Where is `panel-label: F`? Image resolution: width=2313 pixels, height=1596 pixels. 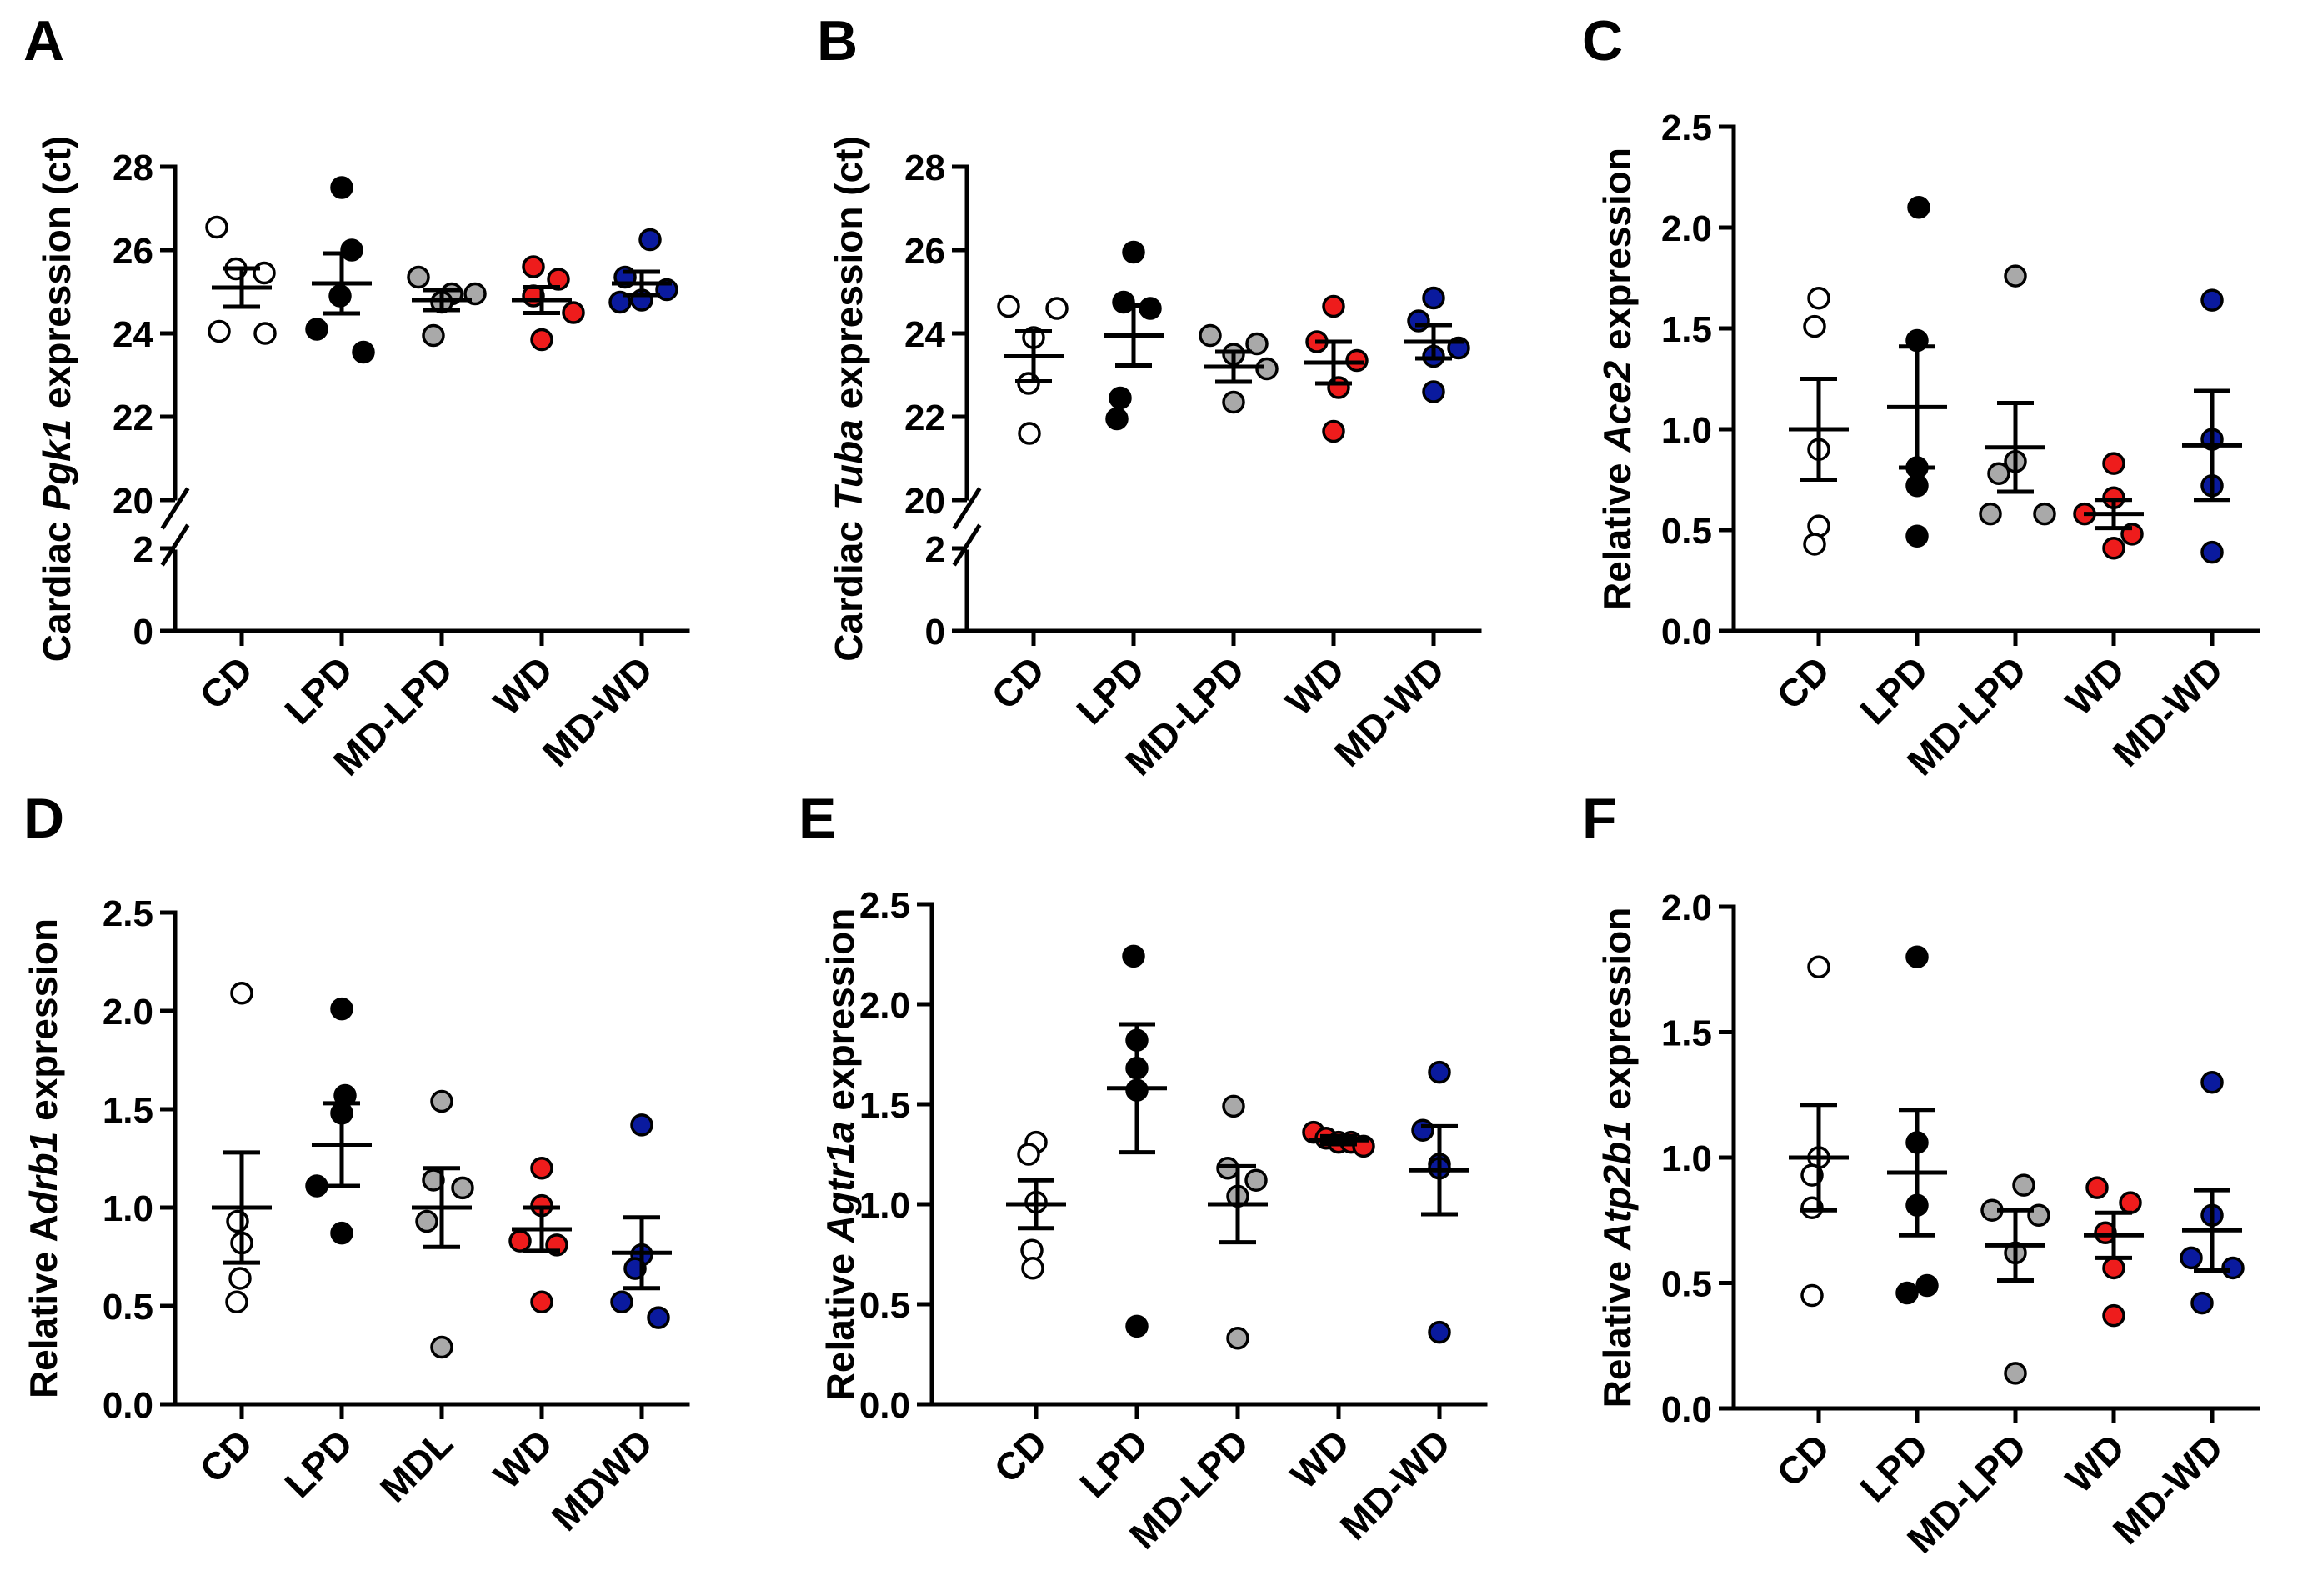
panel-label: F is located at coordinates (1599, 818).